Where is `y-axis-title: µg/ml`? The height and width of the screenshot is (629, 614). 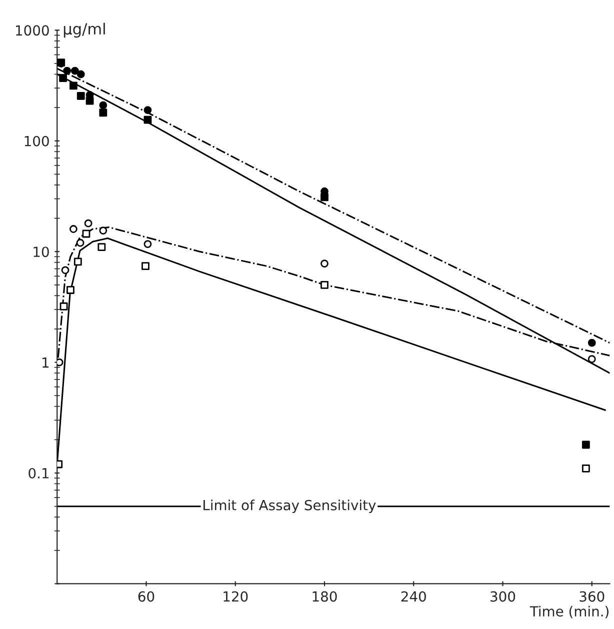 y-axis-title: µg/ml is located at coordinates (84, 30).